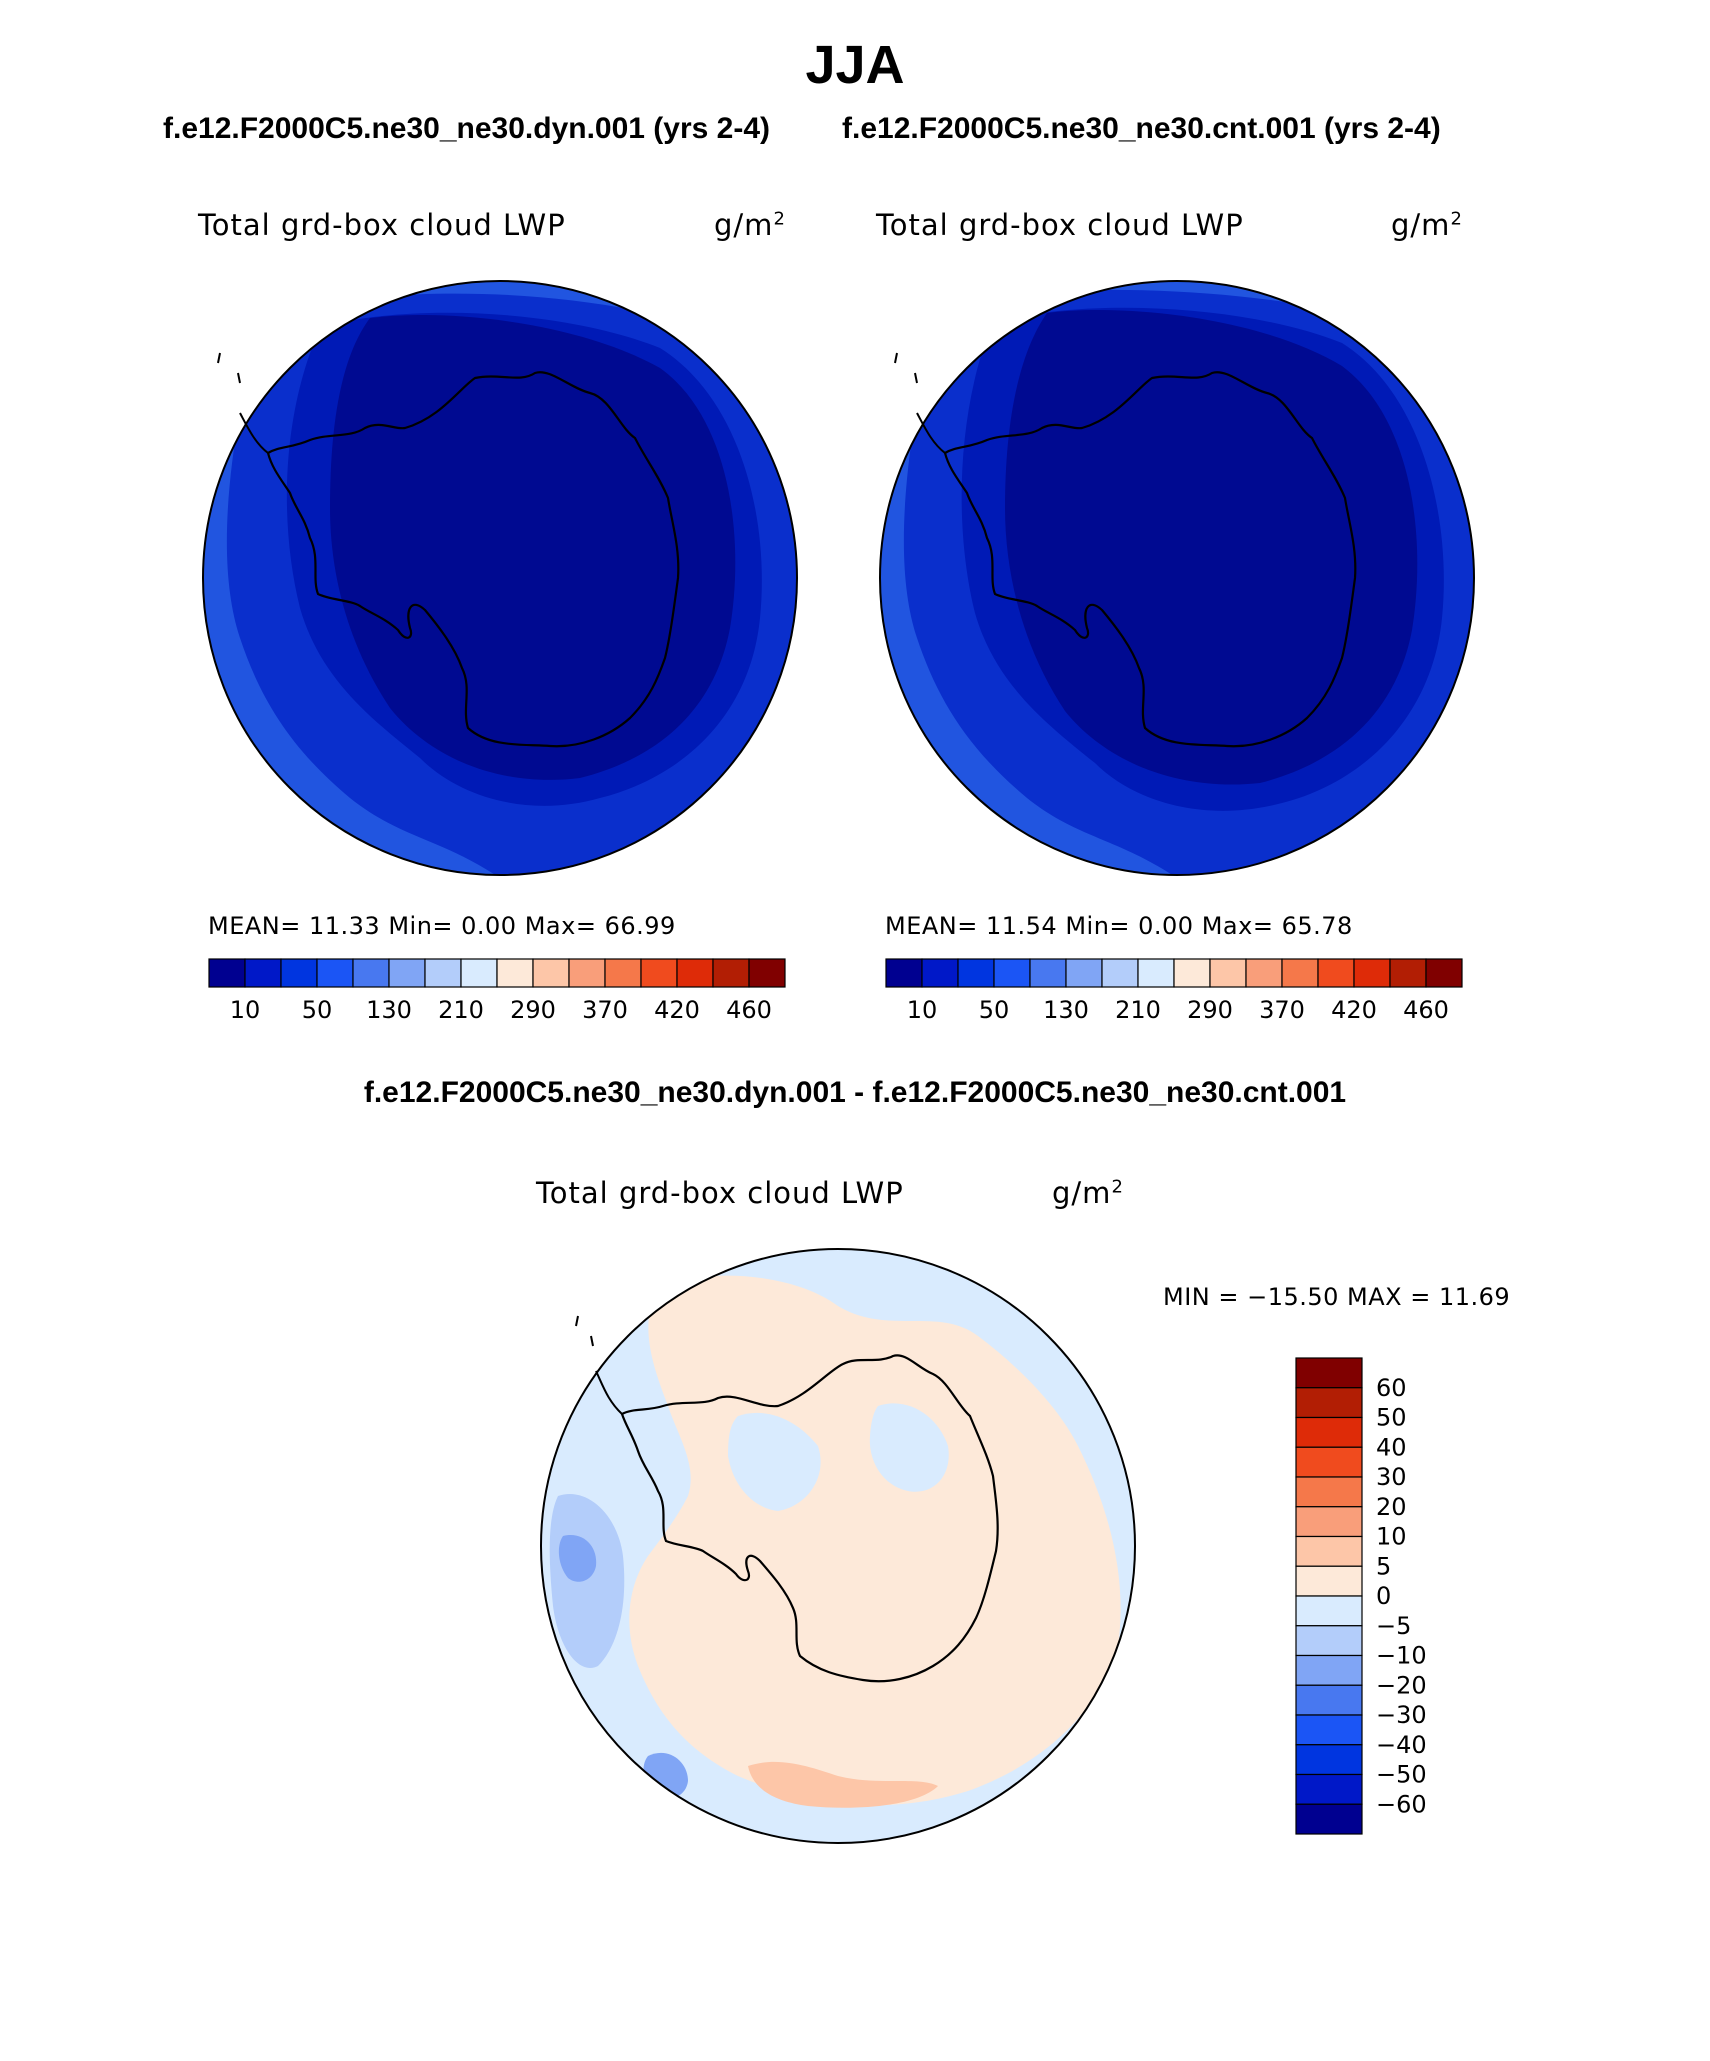  I want to click on colorbar-tick-label: 60, so click(1391, 1388).